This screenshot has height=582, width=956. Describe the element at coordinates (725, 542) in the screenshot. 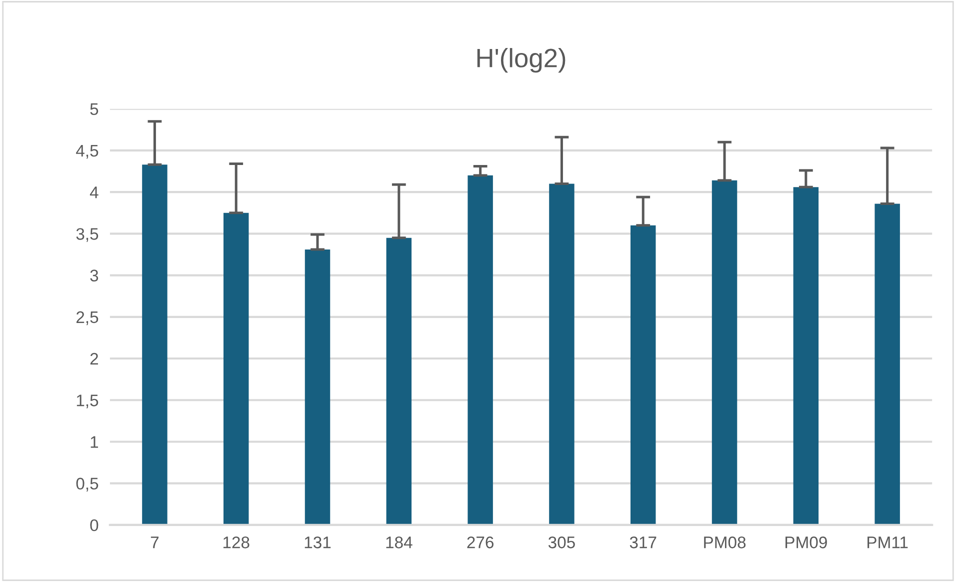

I see `x-tick-label: PM08` at that location.